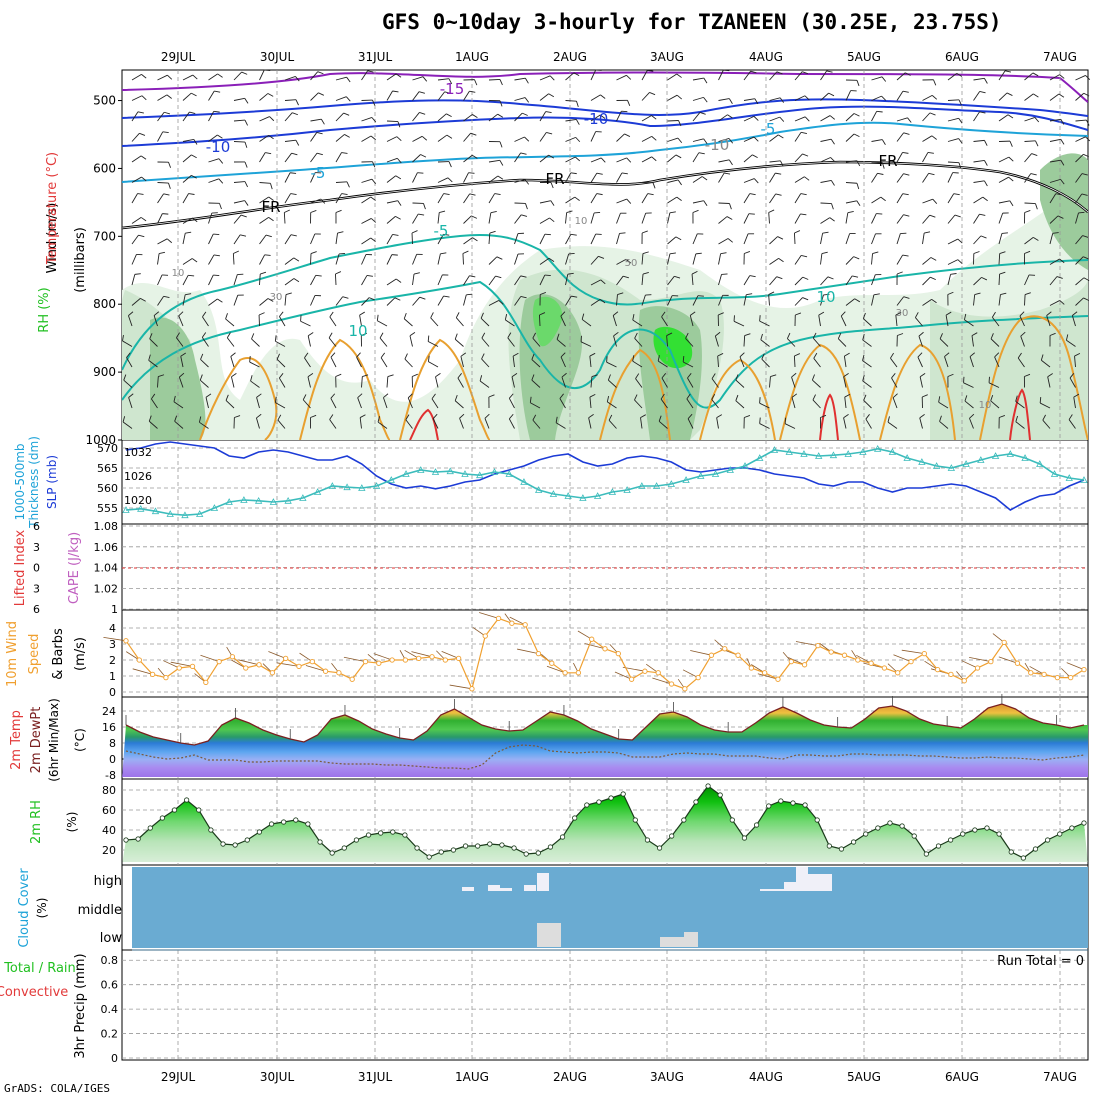 The height and width of the screenshot is (1100, 1100). I want to click on bottom-date-label: 7AUG, so click(1060, 1077).